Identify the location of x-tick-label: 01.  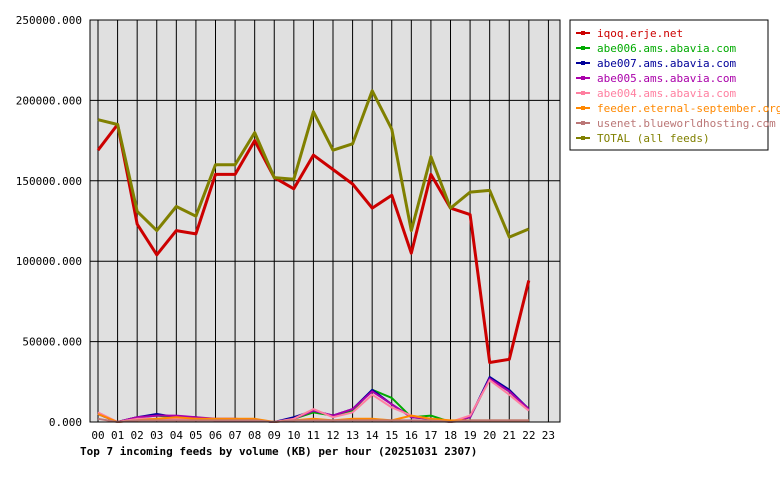
(117, 435).